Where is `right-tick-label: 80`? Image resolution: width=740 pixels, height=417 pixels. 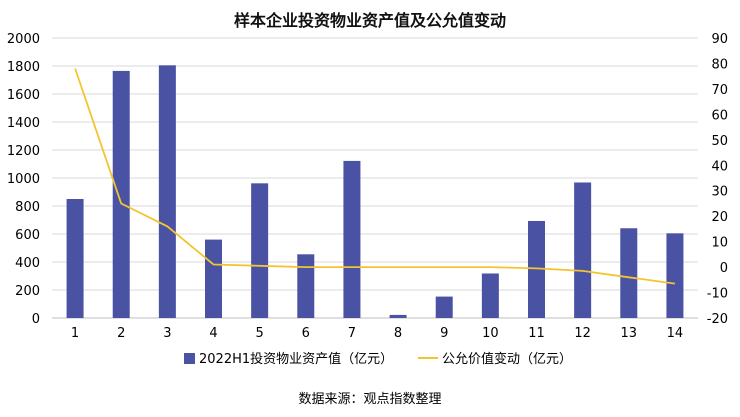
right-tick-label: 80 is located at coordinates (719, 64).